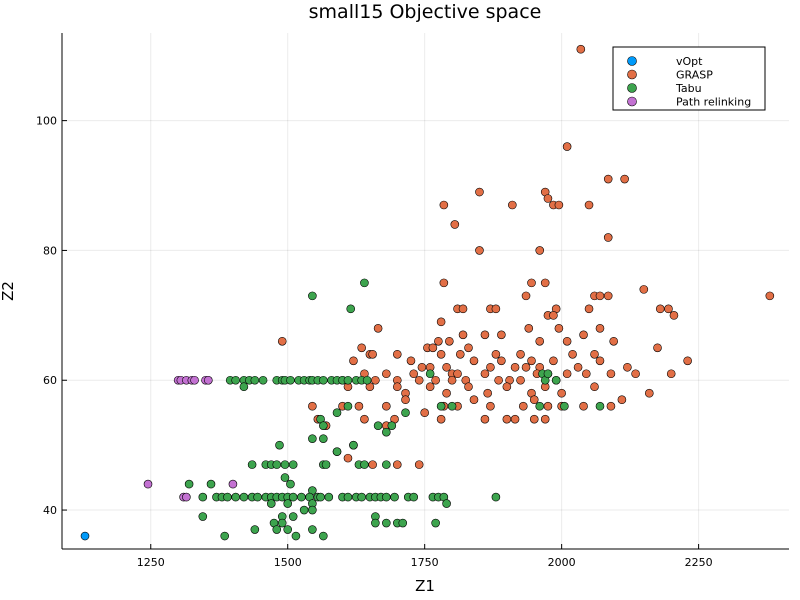  I want to click on chart-title: small15 Objective space, so click(425, 12).